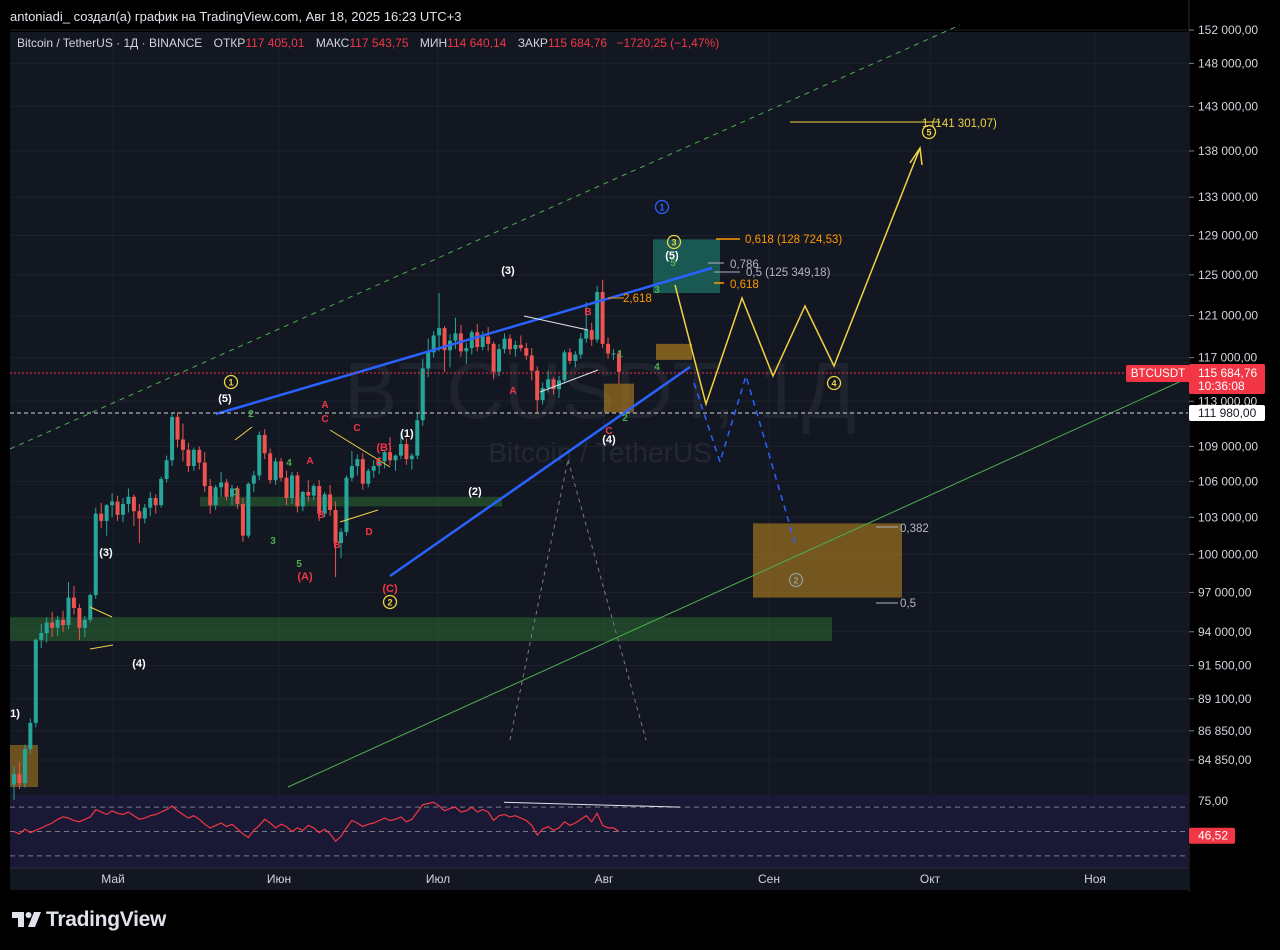 This screenshot has width=1280, height=950. What do you see at coordinates (379, 462) in the screenshot?
I see `wave-label: E` at bounding box center [379, 462].